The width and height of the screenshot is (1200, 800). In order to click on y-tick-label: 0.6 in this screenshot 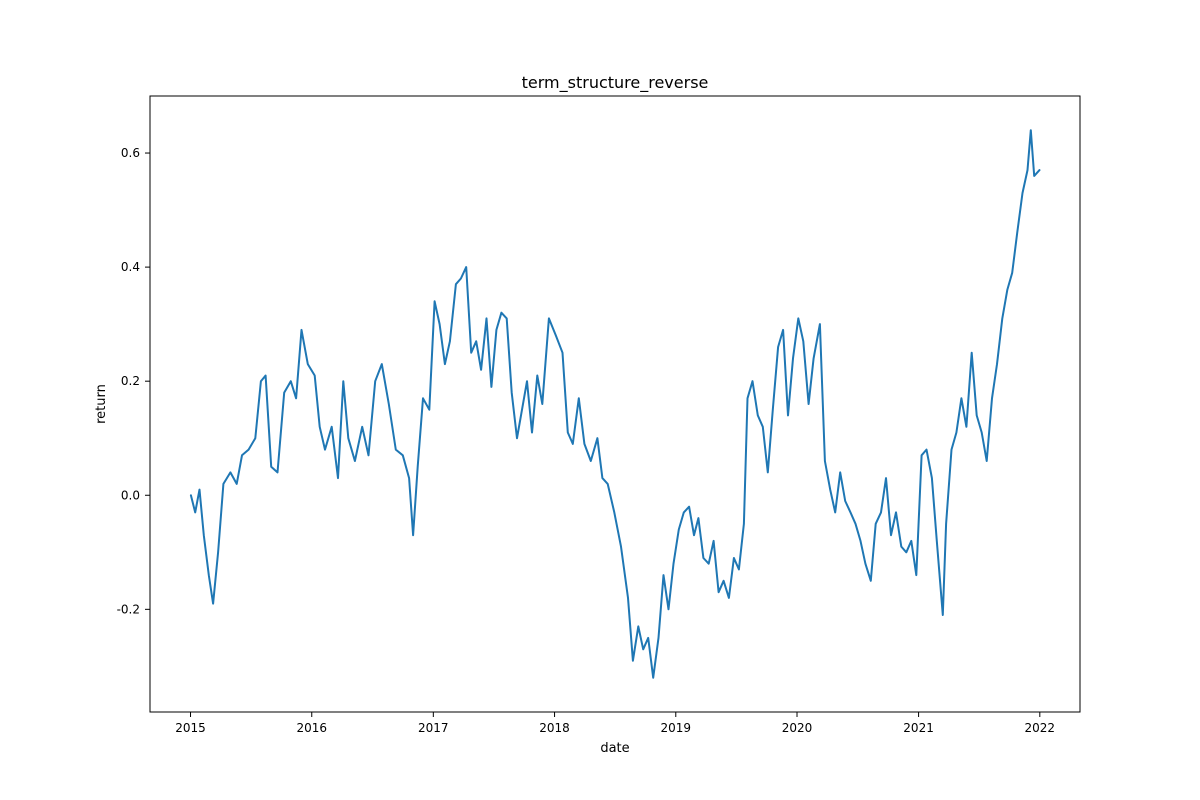, I will do `click(130, 153)`.